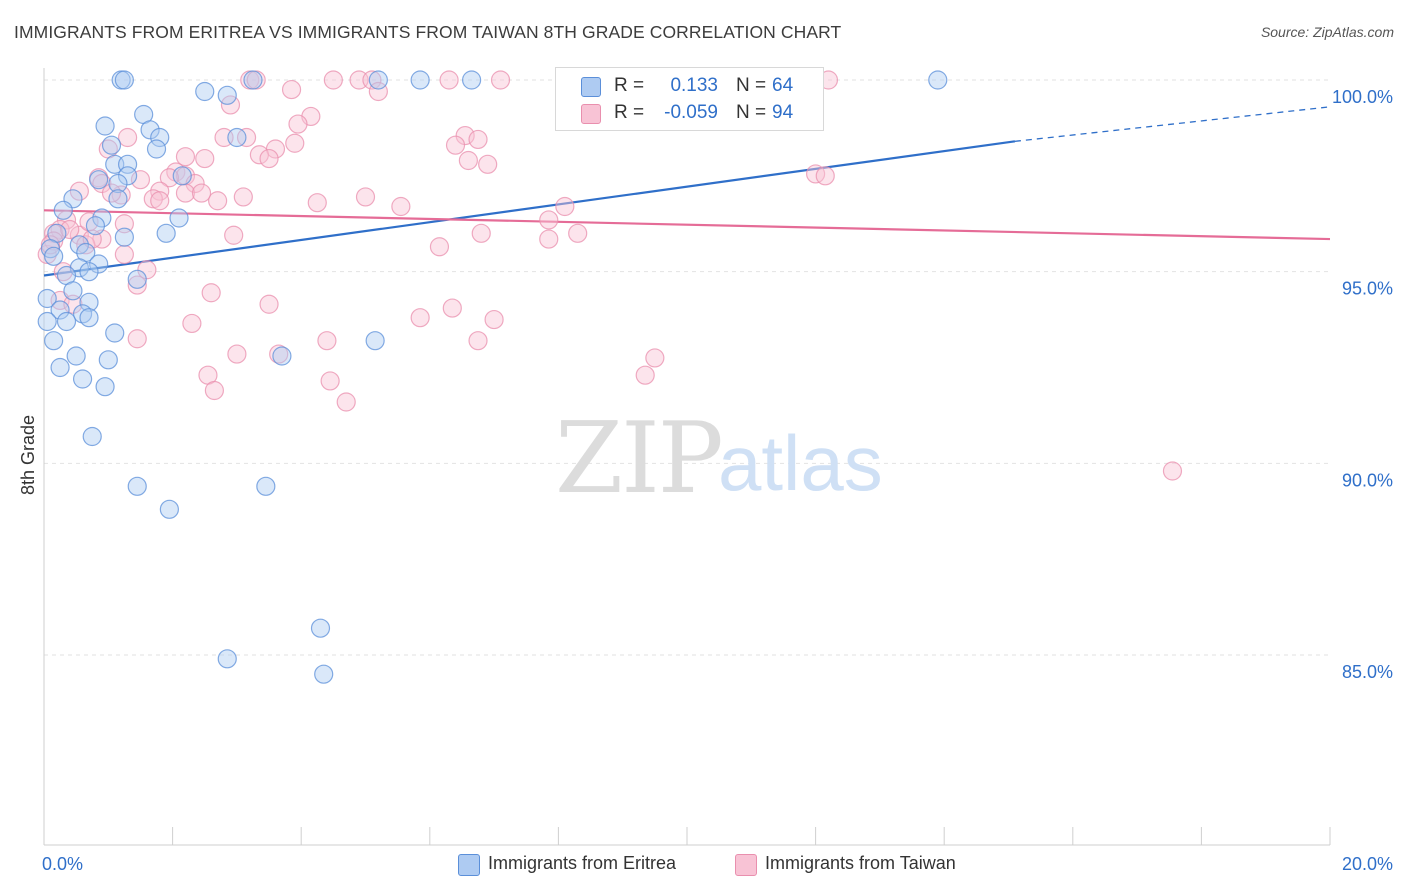 Image resolution: width=1406 pixels, height=892 pixels. Describe the element at coordinates (638, 459) in the screenshot. I see `watermark-zip: ZIP` at that location.